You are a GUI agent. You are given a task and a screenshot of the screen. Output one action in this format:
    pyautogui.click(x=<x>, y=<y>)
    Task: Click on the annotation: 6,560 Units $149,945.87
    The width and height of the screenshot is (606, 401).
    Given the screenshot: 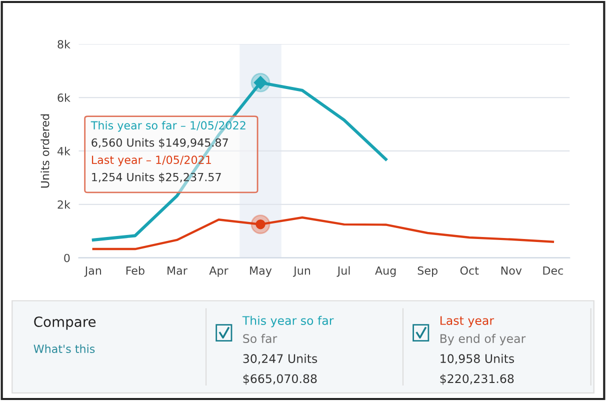 What is the action you would take?
    pyautogui.click(x=160, y=143)
    